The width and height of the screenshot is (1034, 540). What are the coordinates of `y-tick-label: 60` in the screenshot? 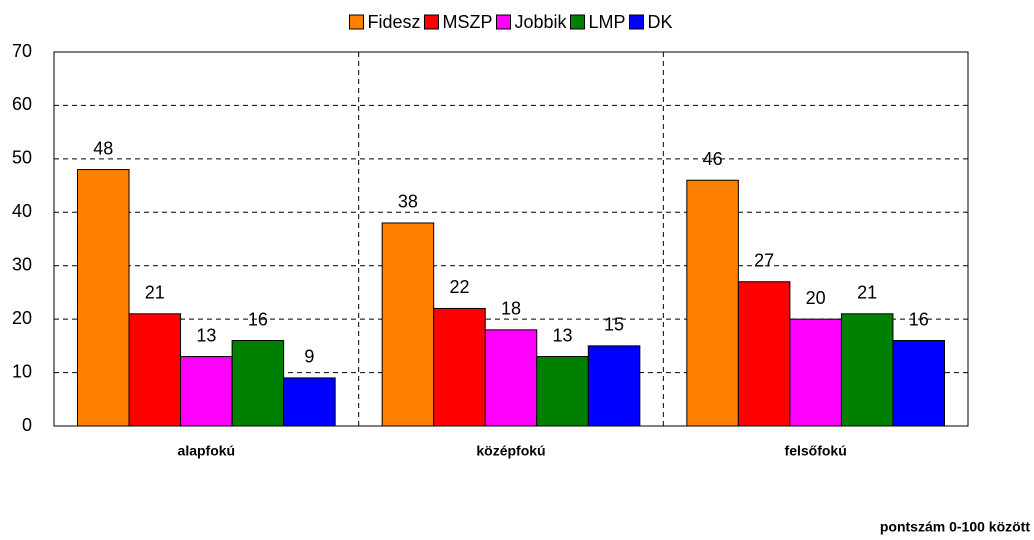 It's located at (22, 104).